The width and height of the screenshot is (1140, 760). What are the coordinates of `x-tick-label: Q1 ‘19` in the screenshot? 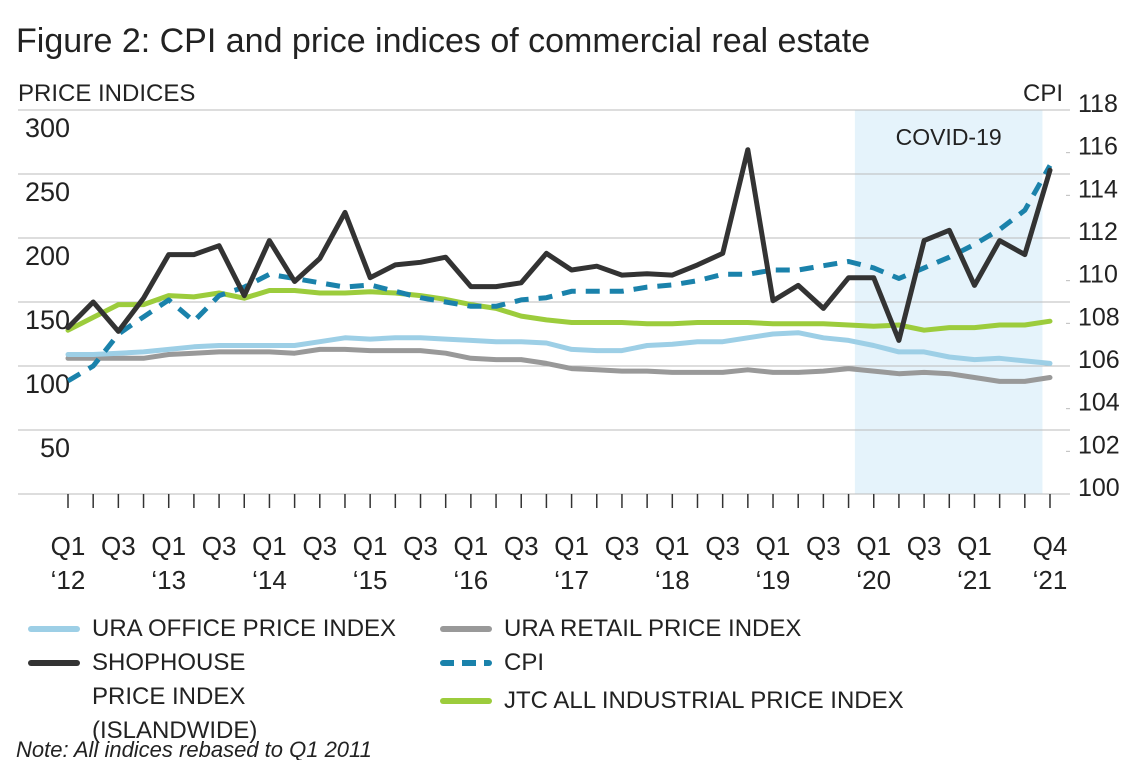 It's located at (773, 563).